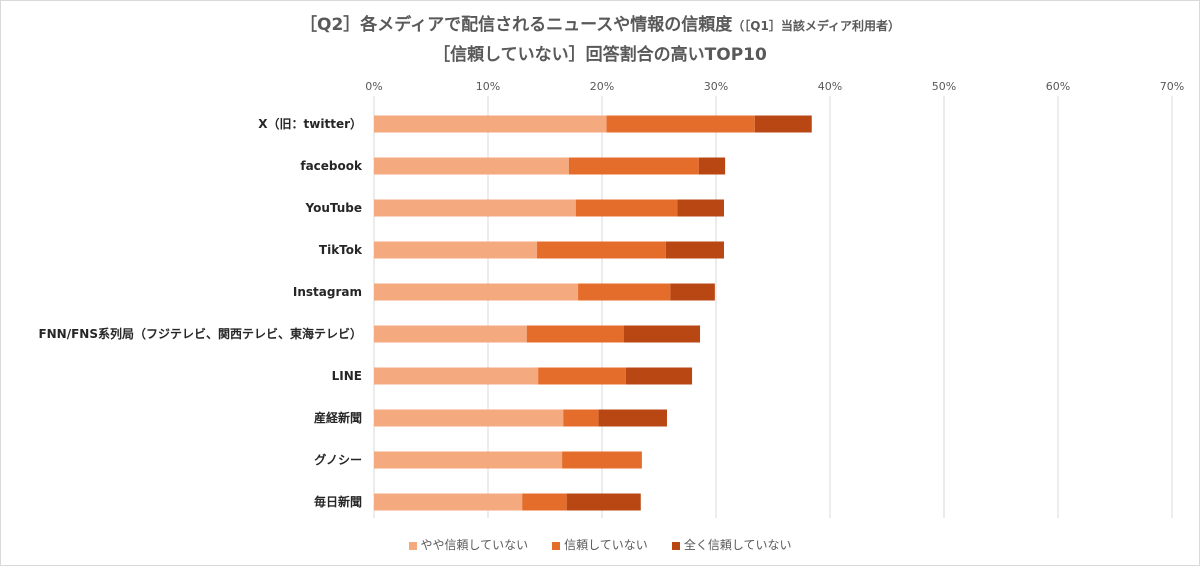  Describe the element at coordinates (373, 86) in the screenshot. I see `x-tick-label: 0%` at that location.